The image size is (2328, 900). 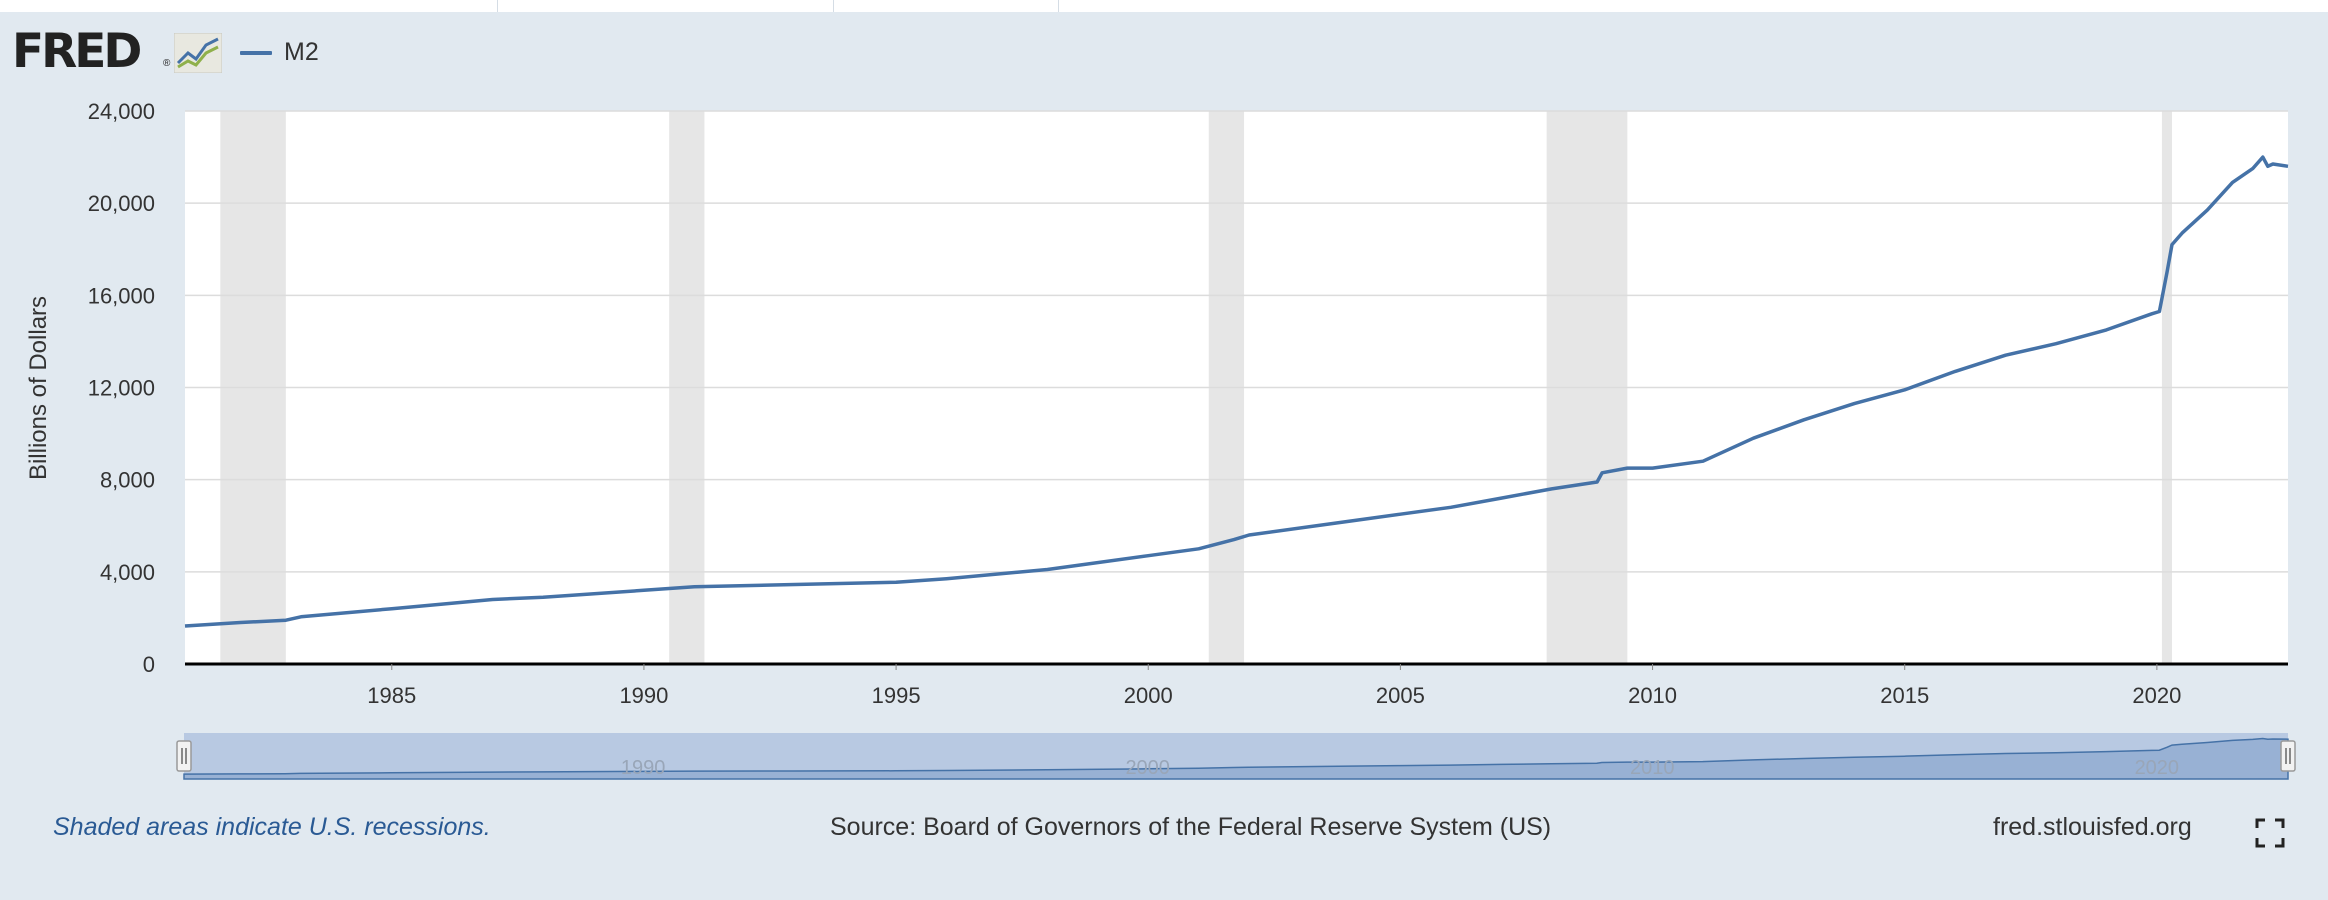 What do you see at coordinates (643, 768) in the screenshot?
I see `navigator-tick-label: 1990` at bounding box center [643, 768].